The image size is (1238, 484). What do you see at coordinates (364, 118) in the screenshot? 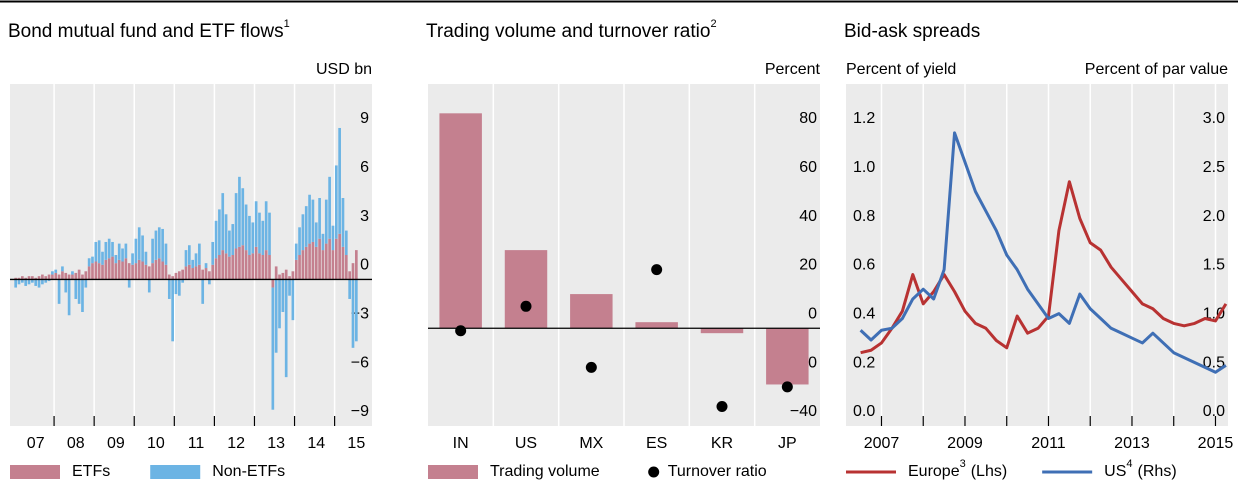
I see `y-tick-label: 9` at bounding box center [364, 118].